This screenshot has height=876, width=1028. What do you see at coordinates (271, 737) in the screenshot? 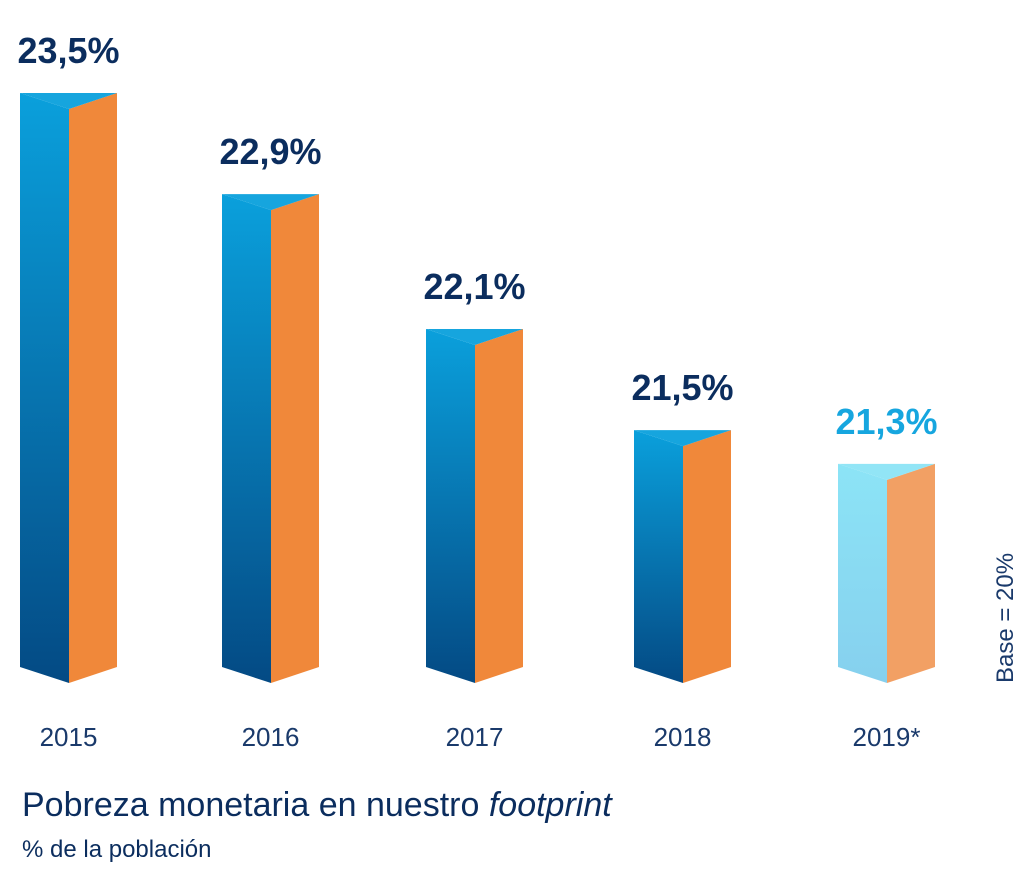
I see `category-label: 2016` at bounding box center [271, 737].